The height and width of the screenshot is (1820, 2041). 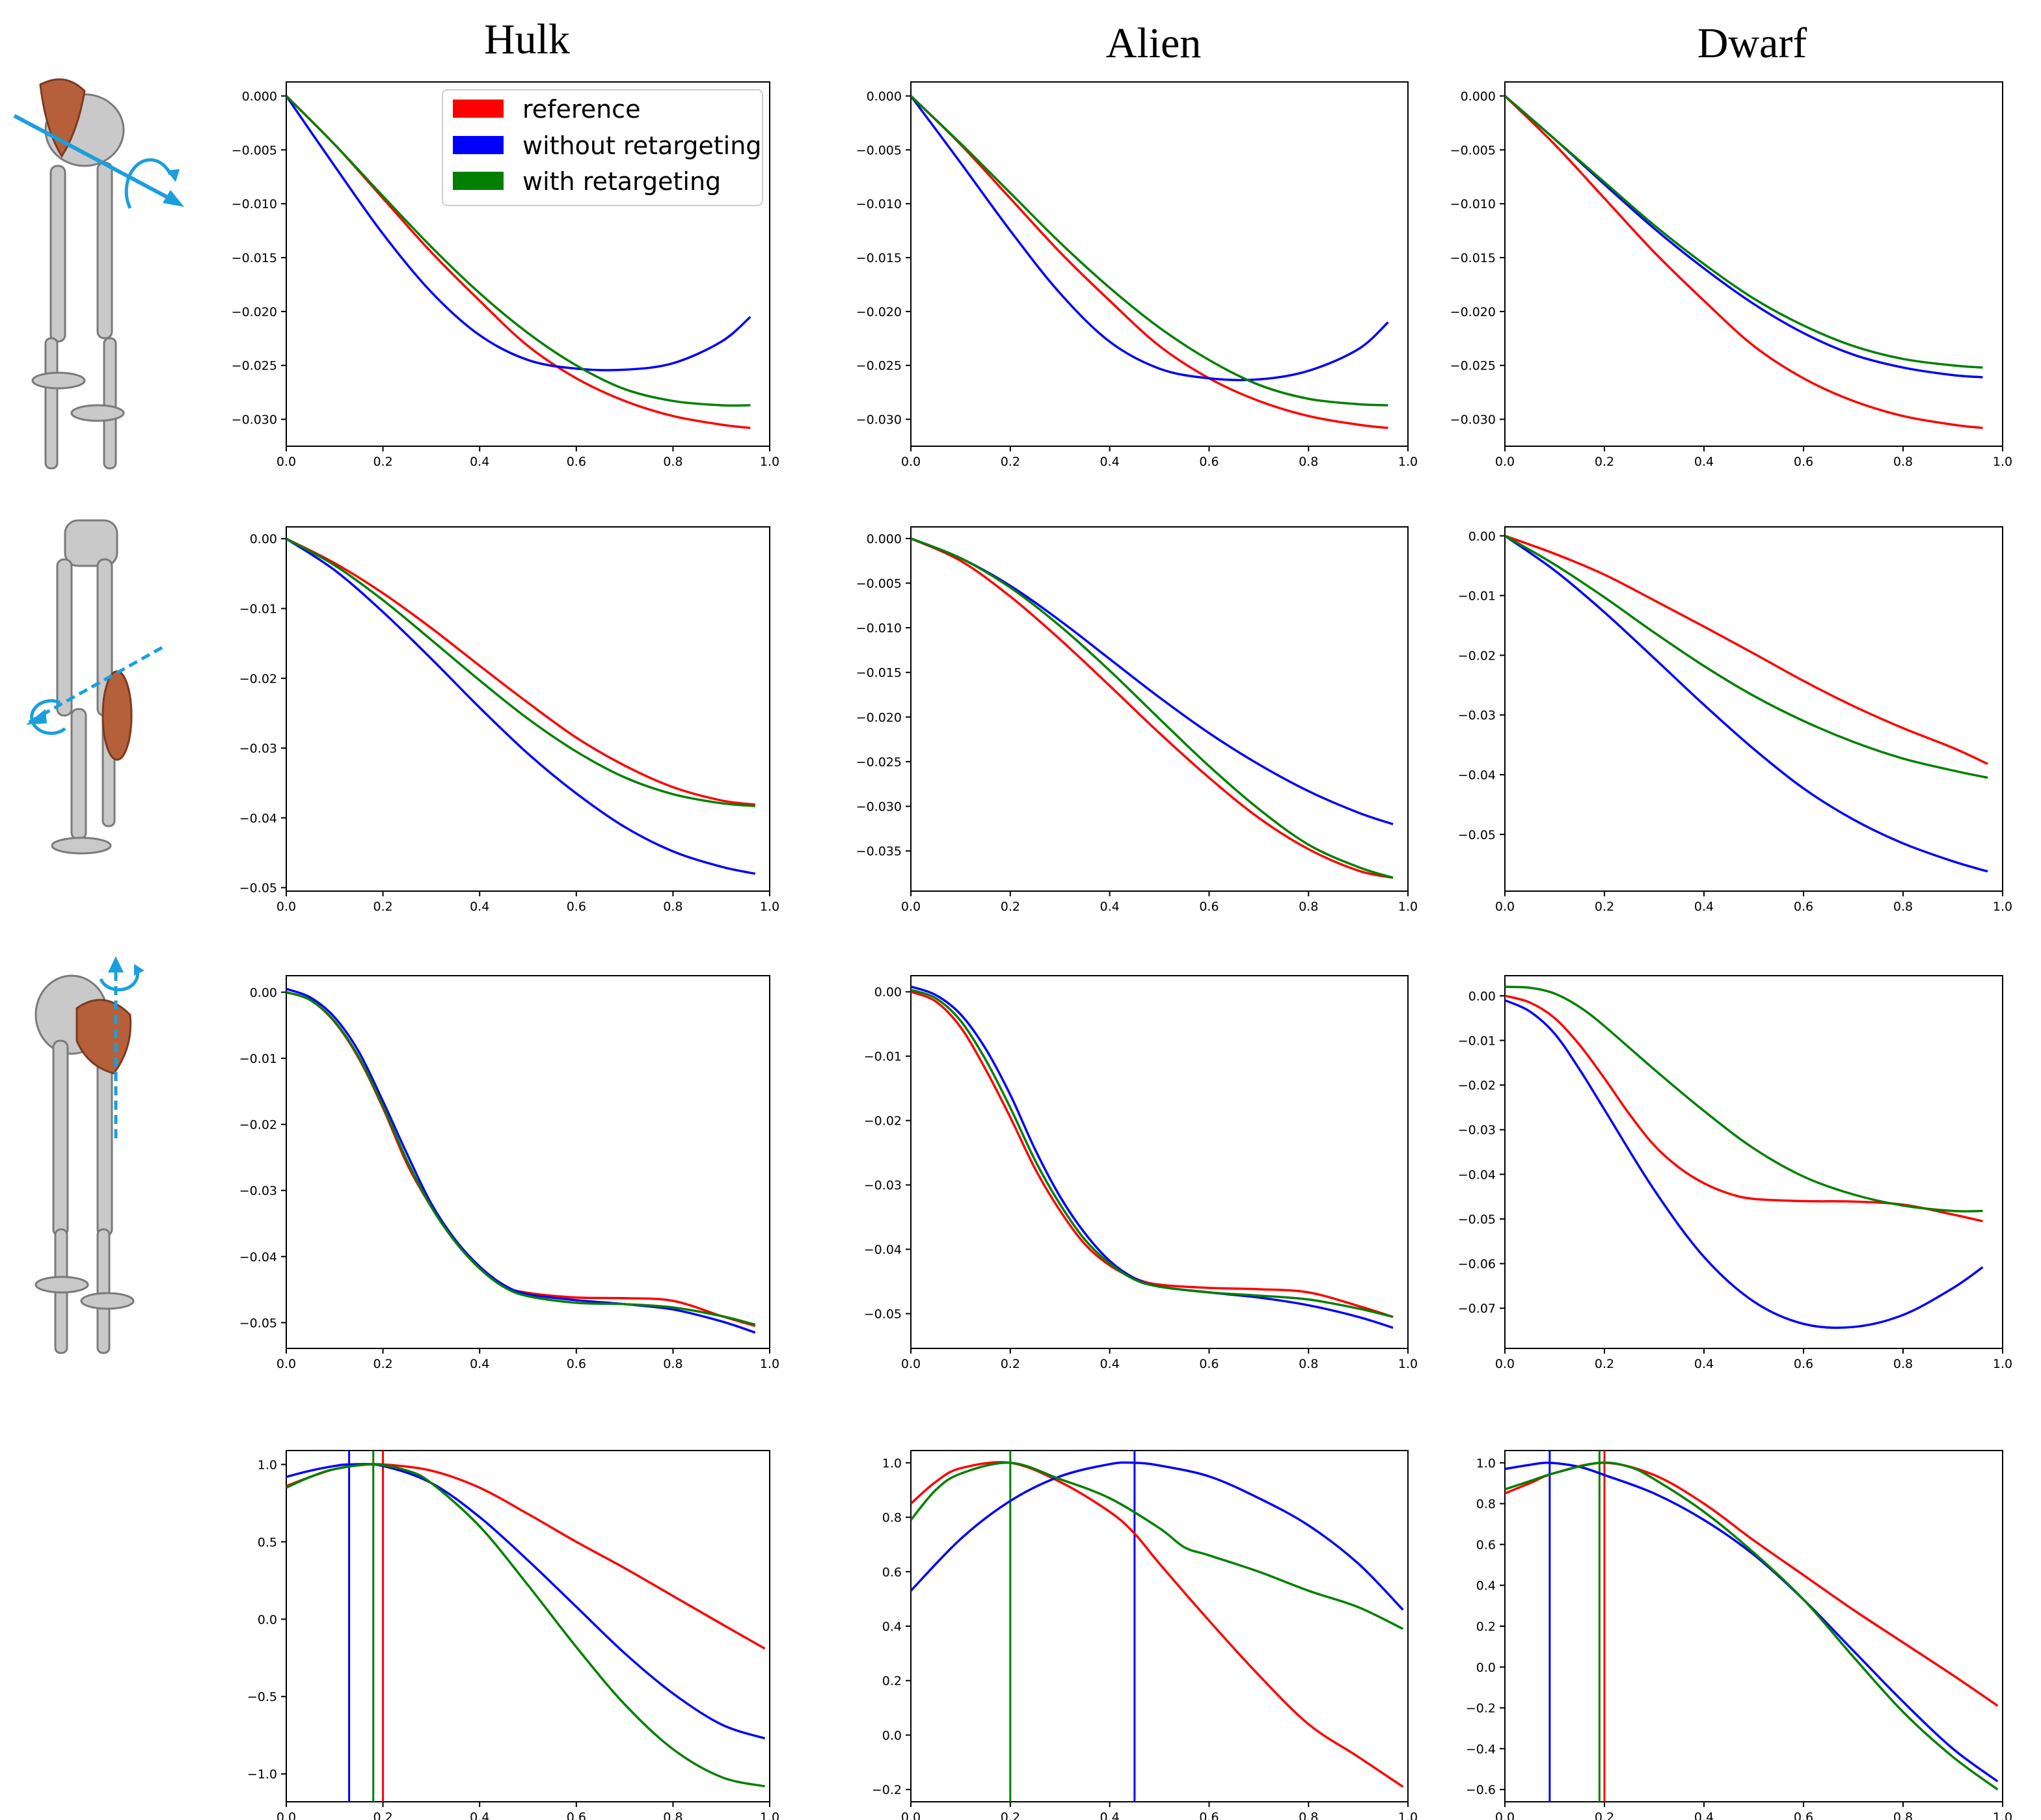 I want to click on y-tick-label: −0.4, so click(x=1481, y=1749).